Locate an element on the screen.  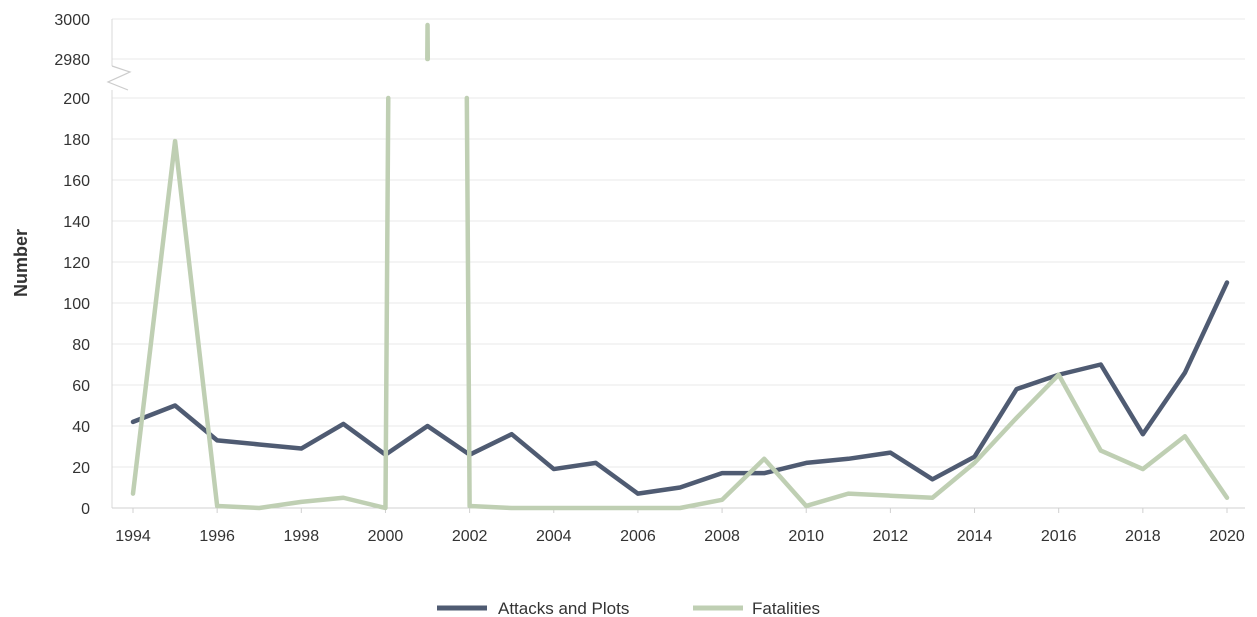
y-tick-label: 60 is located at coordinates (81, 386).